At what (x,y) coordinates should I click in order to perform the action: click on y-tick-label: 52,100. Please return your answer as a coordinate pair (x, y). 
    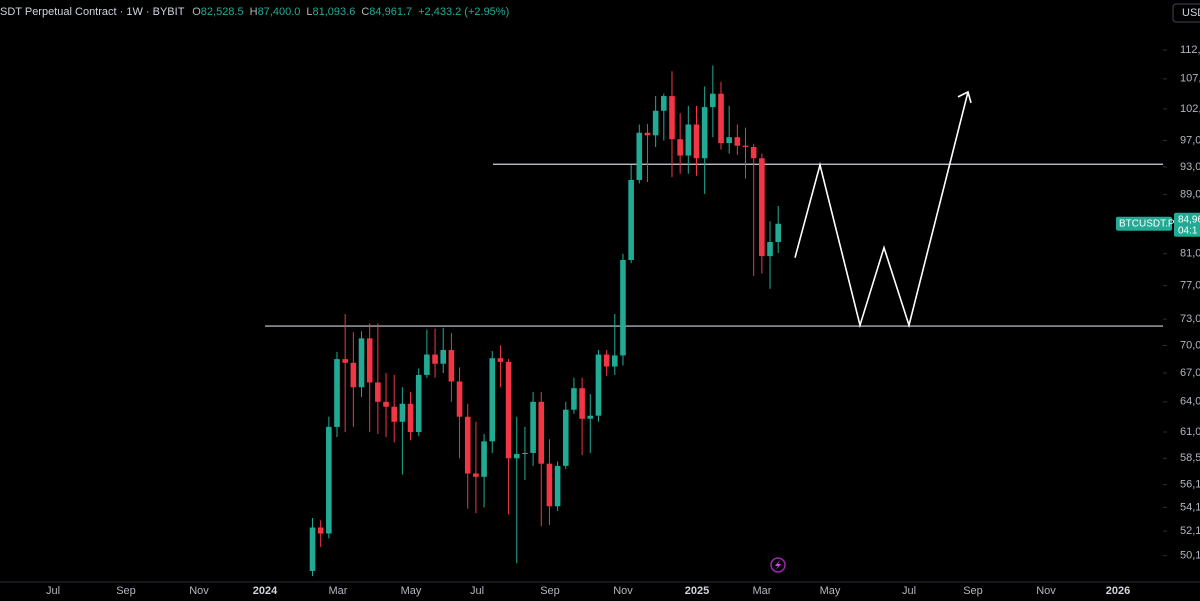
    Looking at the image, I should click on (1190, 531).